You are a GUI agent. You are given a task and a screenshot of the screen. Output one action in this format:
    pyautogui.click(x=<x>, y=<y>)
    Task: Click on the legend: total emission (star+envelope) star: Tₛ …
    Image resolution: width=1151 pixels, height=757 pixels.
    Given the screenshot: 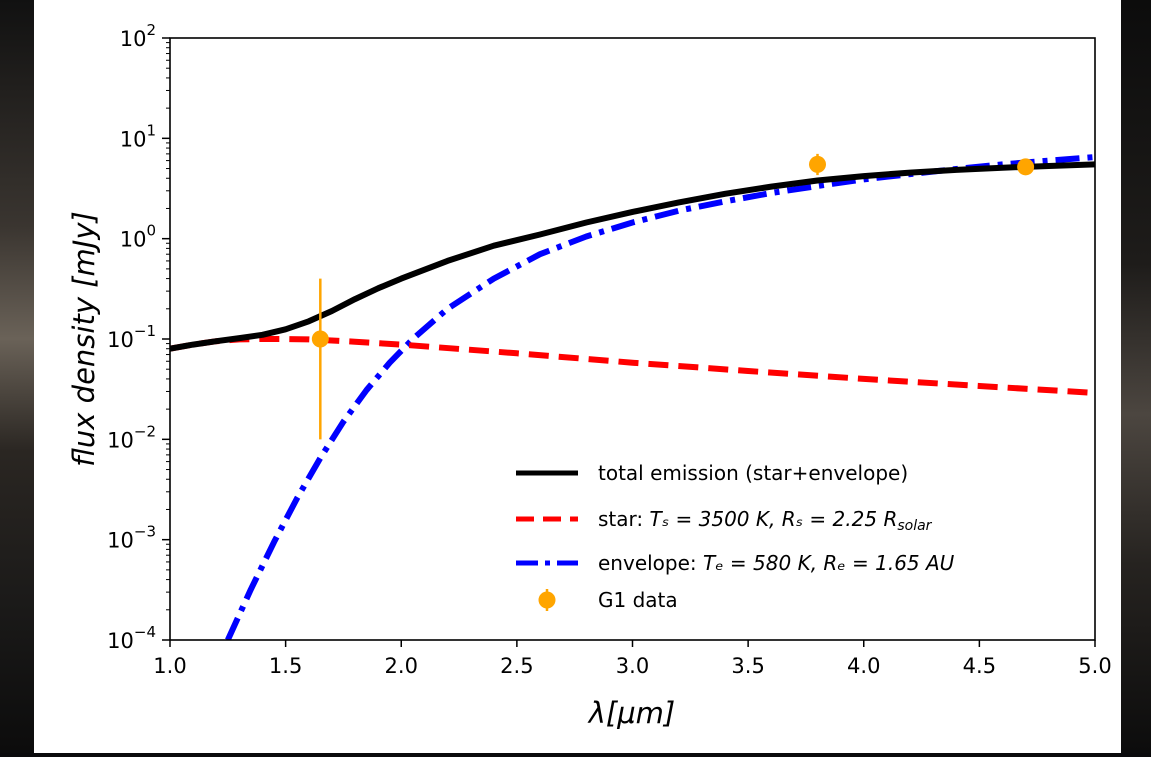 What is the action you would take?
    pyautogui.click(x=735, y=536)
    